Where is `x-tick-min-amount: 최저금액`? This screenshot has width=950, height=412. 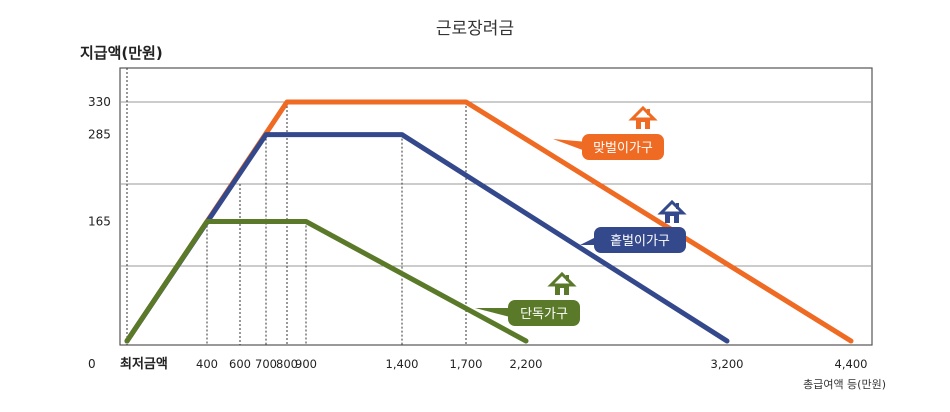 x-tick-min-amount: 최저금액 is located at coordinates (144, 364).